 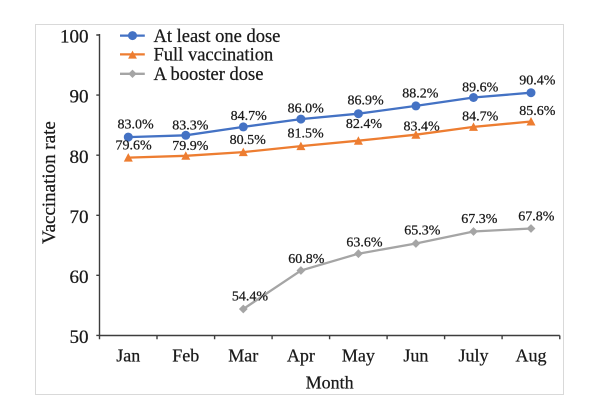 I want to click on svg-text: 88.2%, so click(x=420, y=93).